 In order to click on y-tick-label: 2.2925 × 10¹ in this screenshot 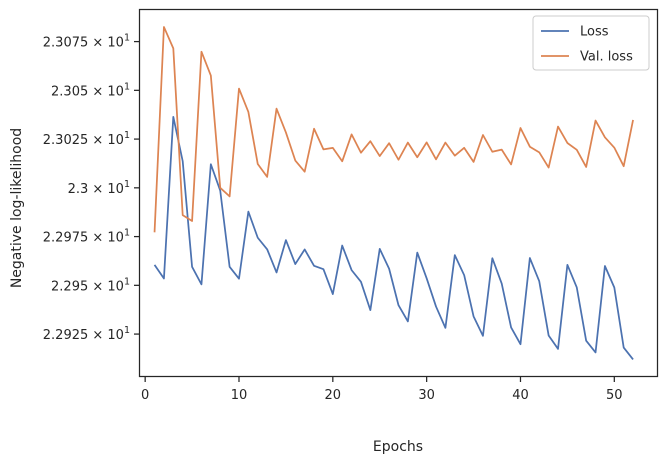, I will do `click(86, 334)`.